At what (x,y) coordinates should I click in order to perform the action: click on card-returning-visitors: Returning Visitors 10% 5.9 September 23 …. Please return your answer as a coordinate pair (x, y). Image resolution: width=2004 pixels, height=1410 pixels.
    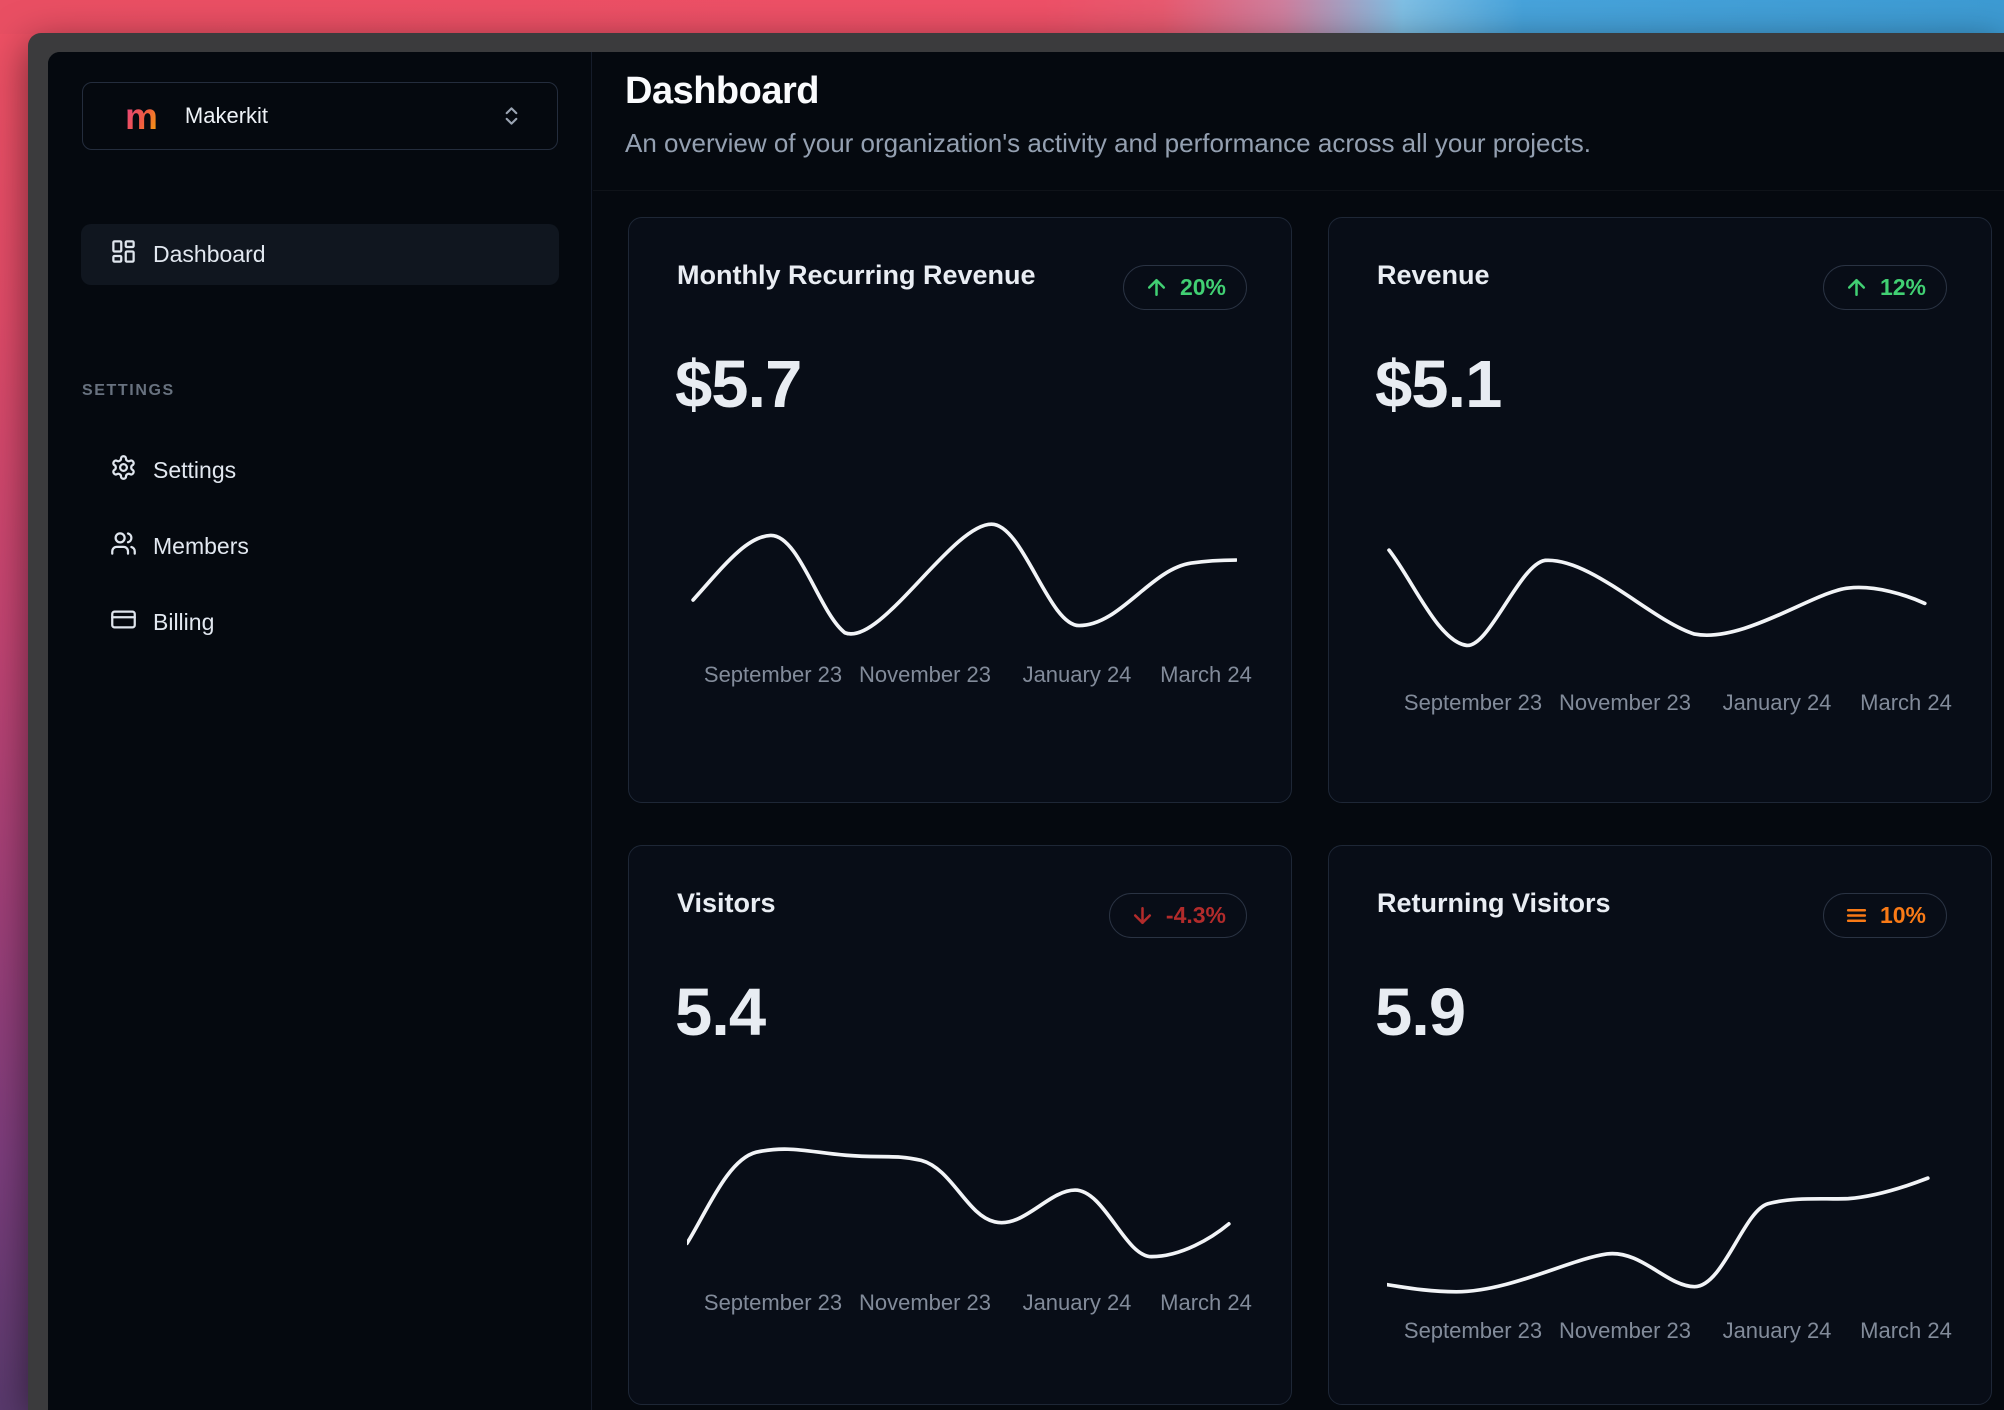
    Looking at the image, I should click on (1660, 1125).